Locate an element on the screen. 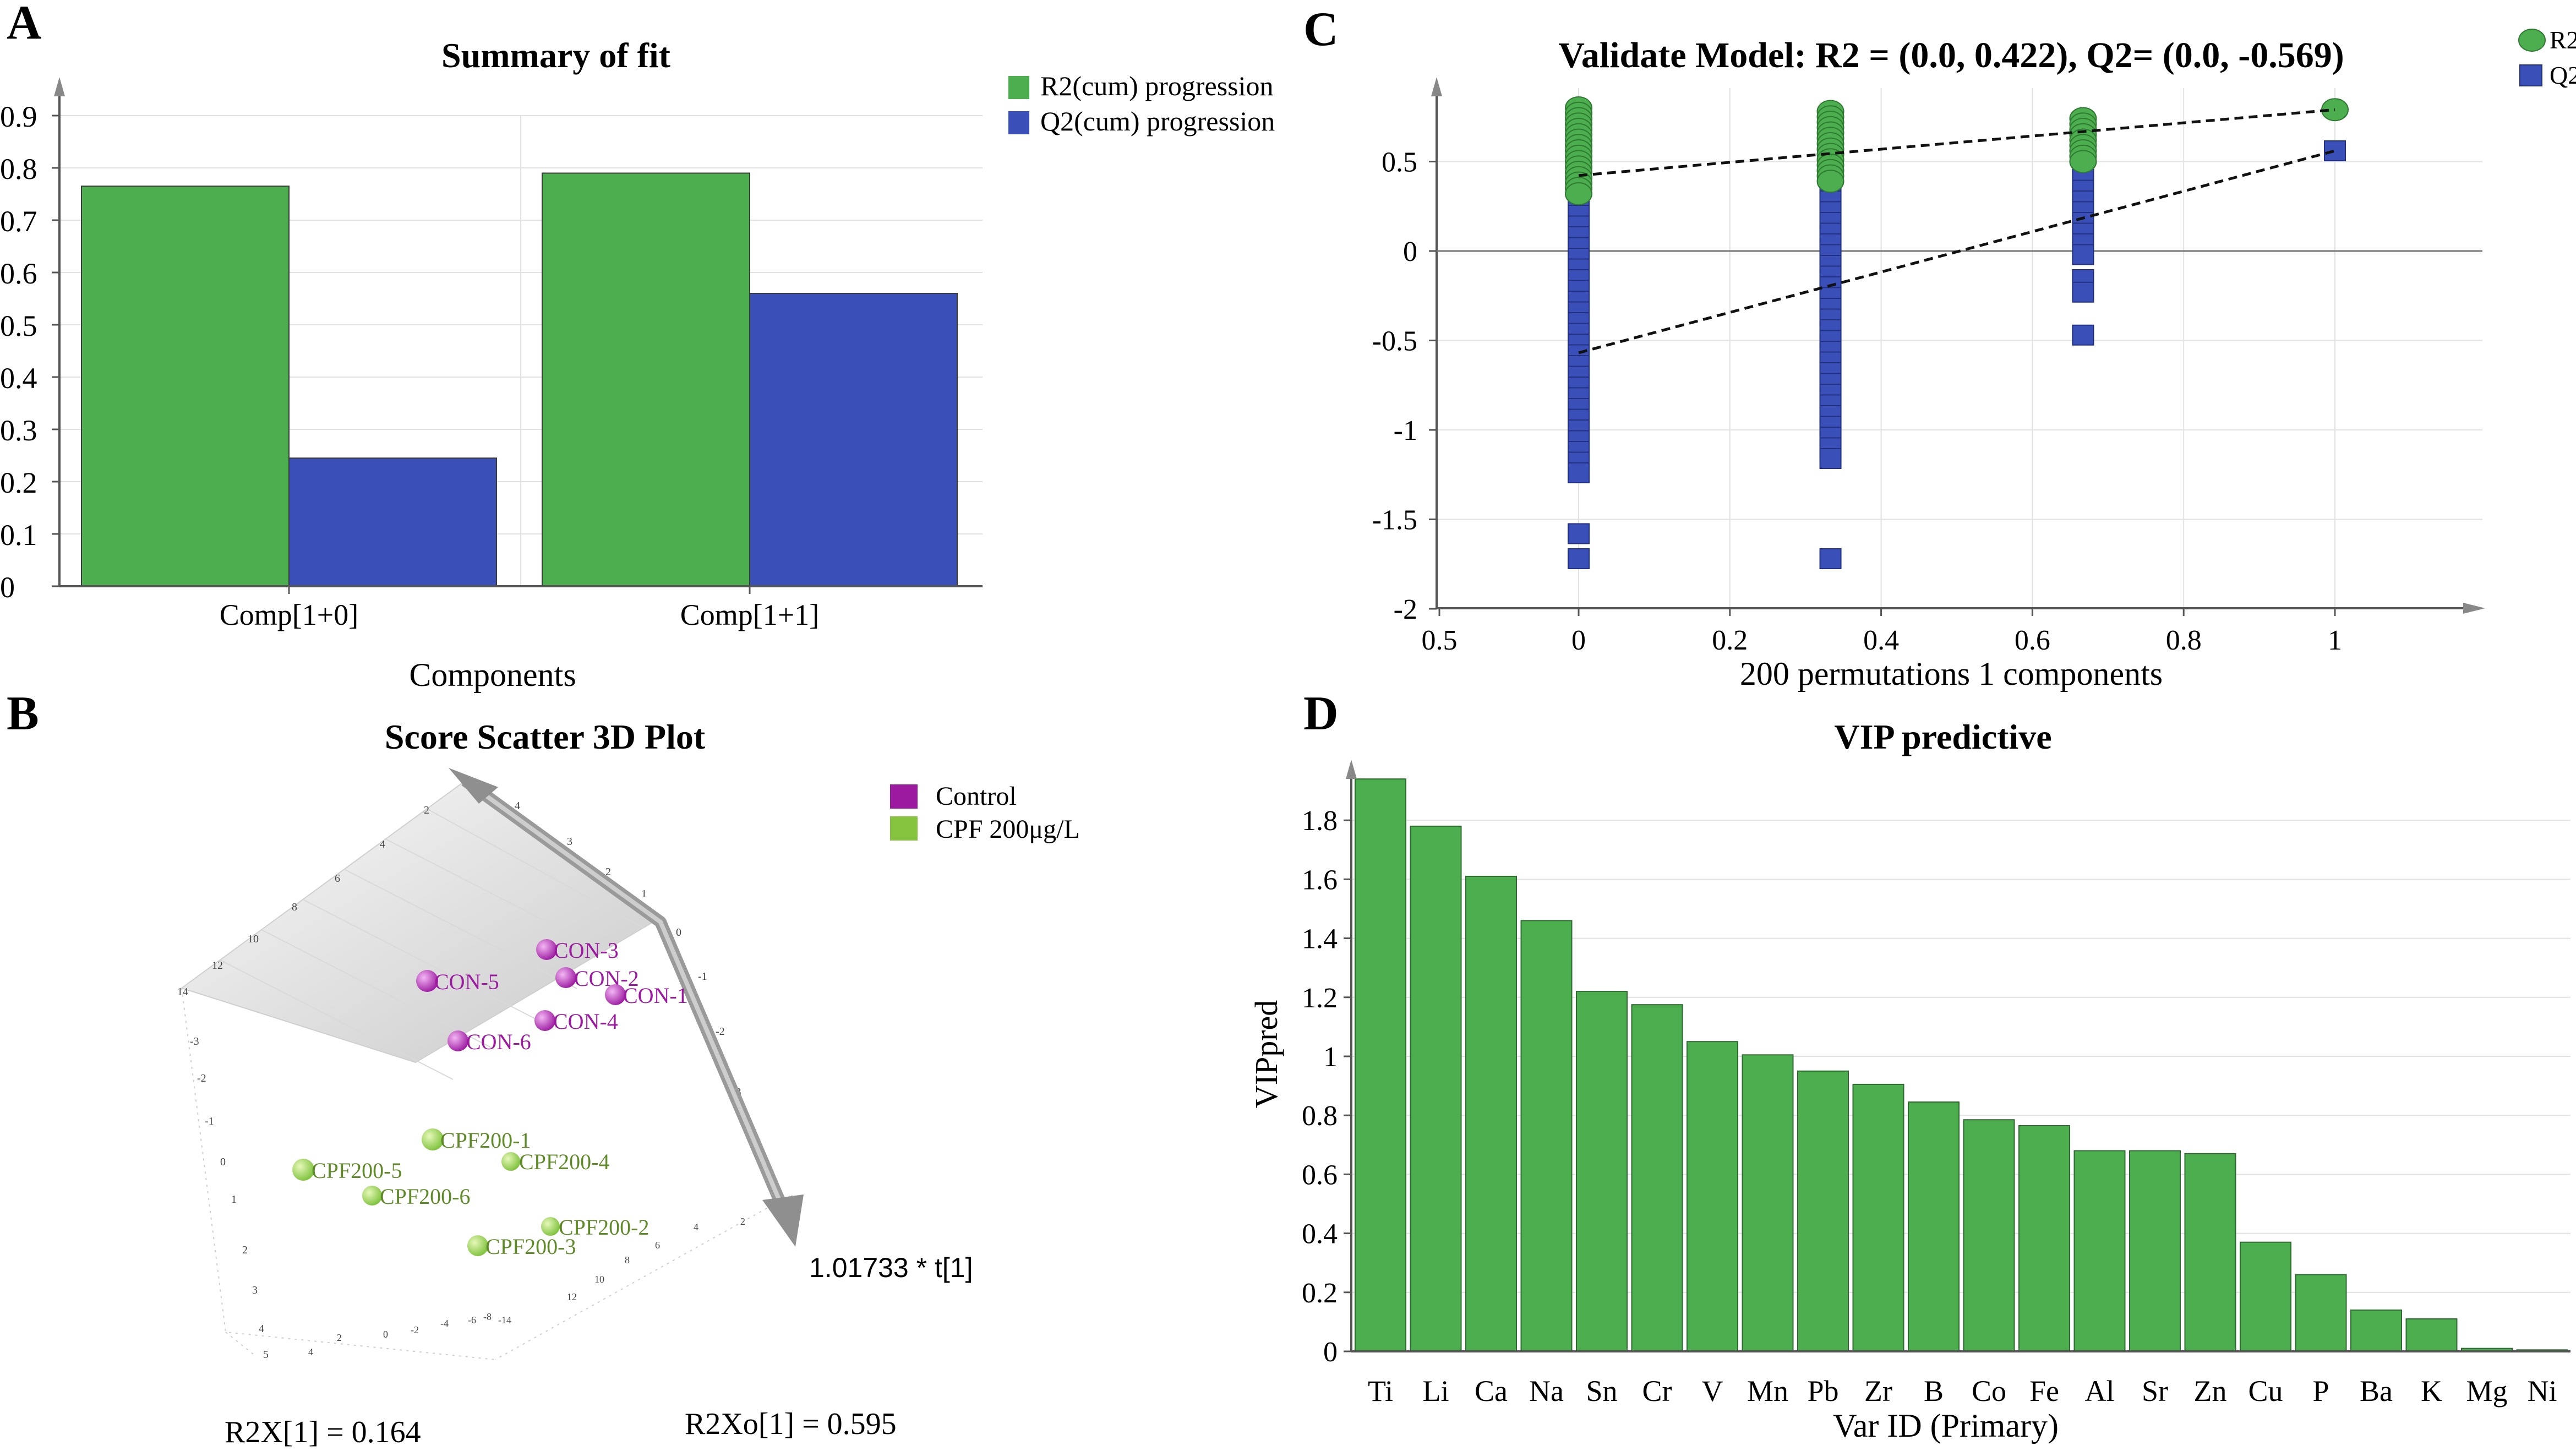 This screenshot has width=2576, height=1451. legend-label-q2cum: Q2(cum) progression is located at coordinates (1157, 121).